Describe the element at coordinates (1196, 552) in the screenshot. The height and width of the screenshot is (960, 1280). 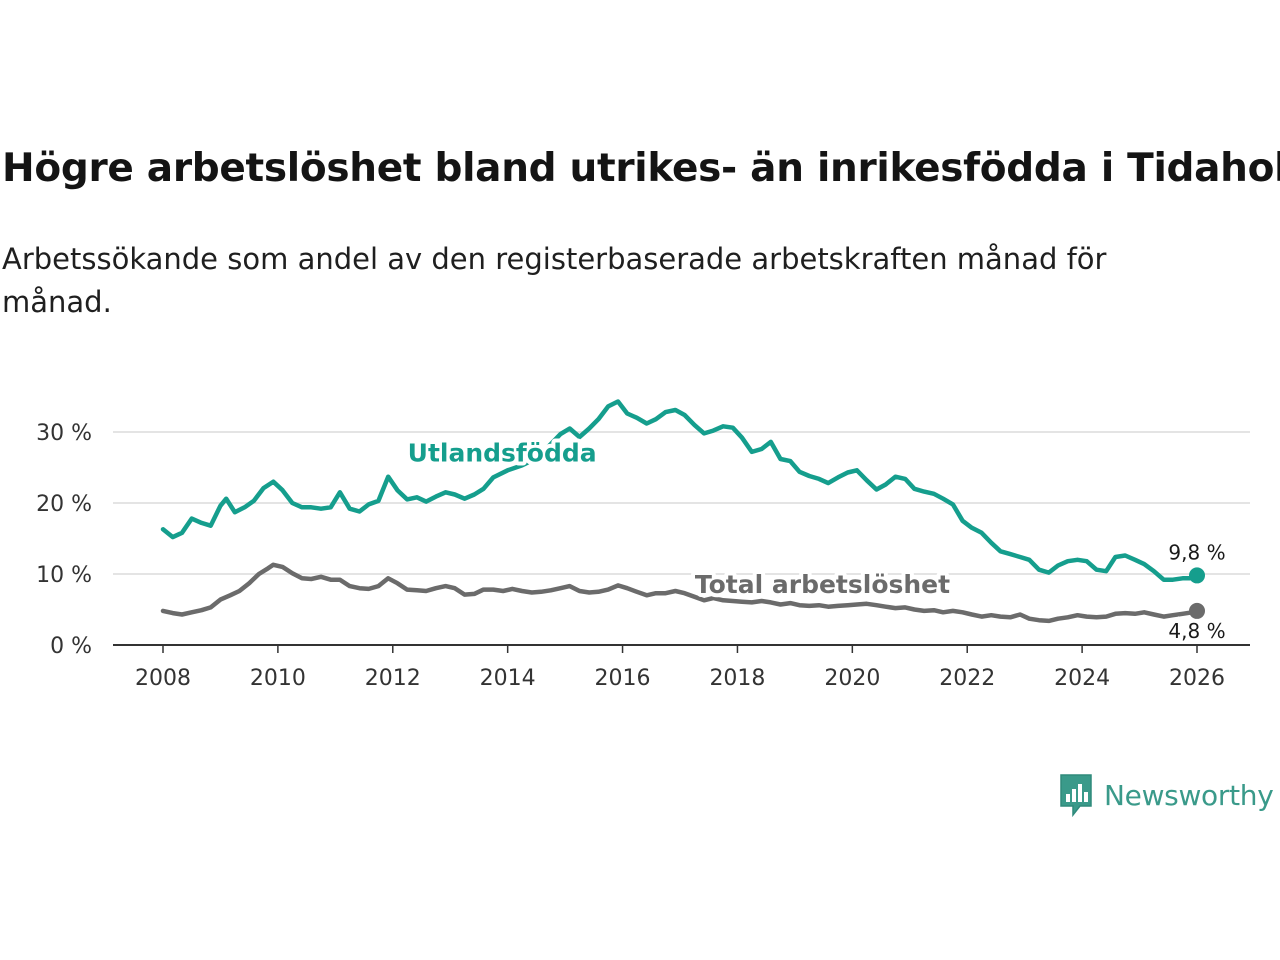
I see `end-label-utlandsfodda: 9,8 %` at that location.